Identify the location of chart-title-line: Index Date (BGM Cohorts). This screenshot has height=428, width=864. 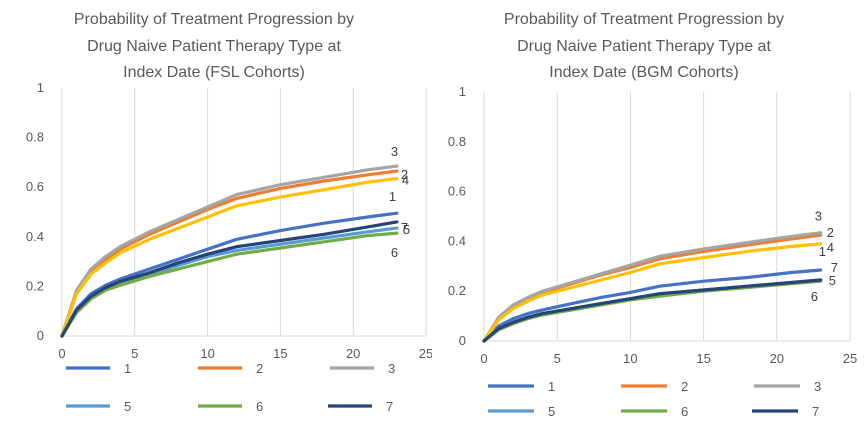
(643, 72).